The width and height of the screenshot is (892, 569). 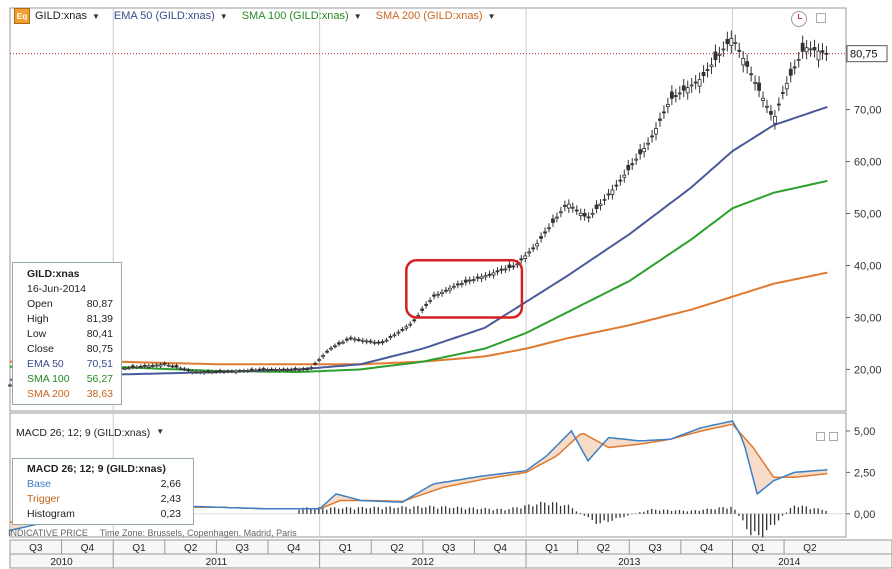 What do you see at coordinates (61, 16) in the screenshot?
I see `symbol-label: GILD:xnas` at bounding box center [61, 16].